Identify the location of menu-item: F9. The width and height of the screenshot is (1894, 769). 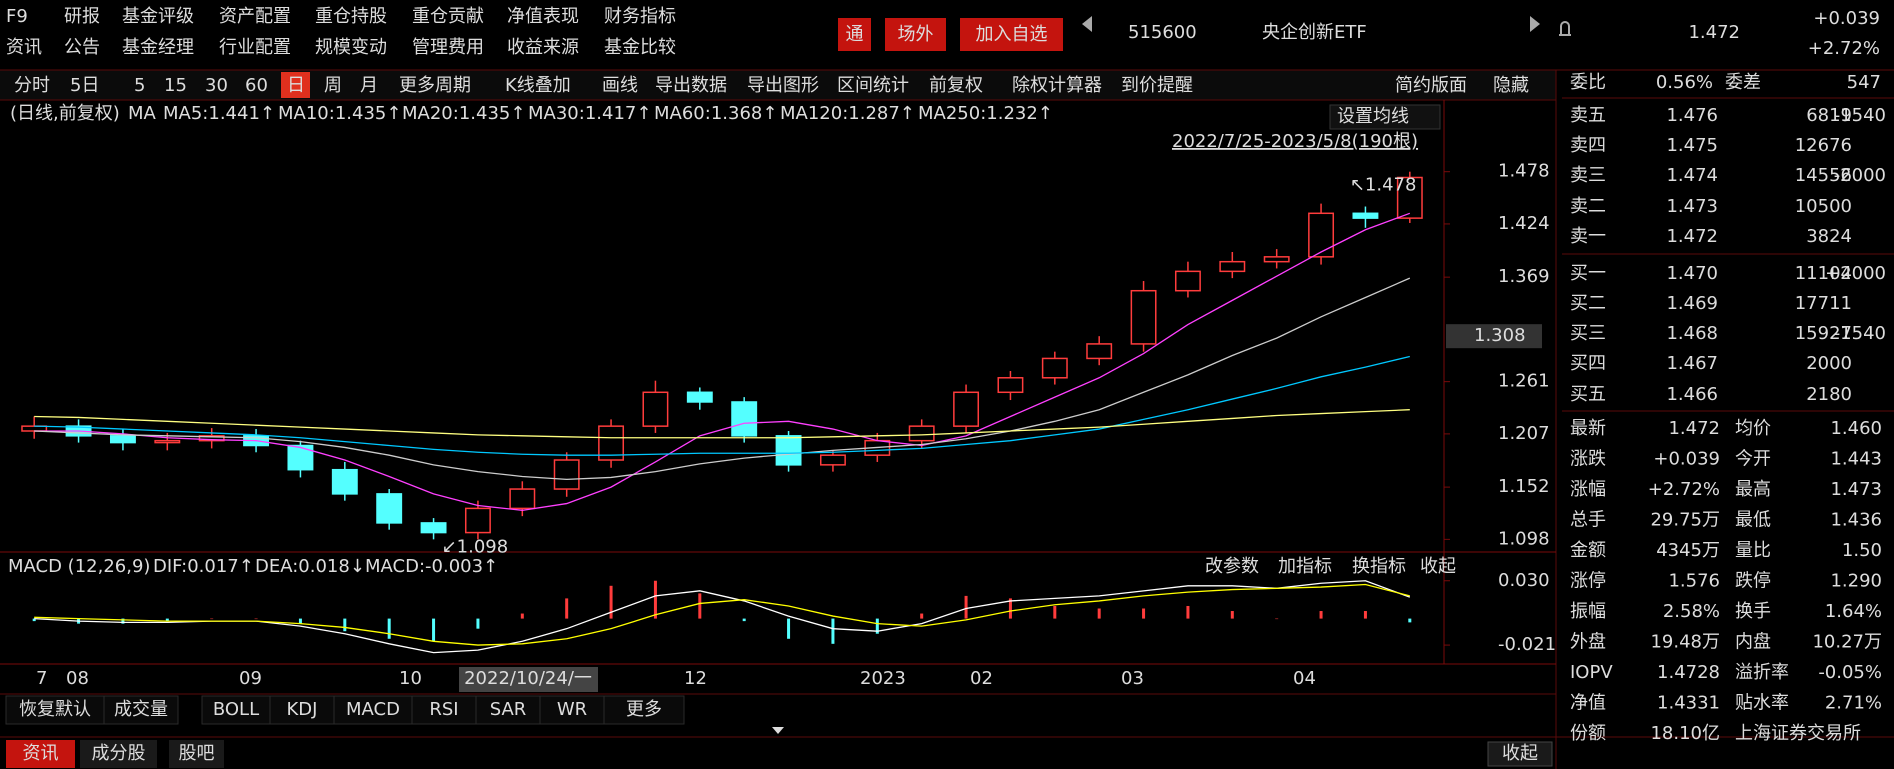
(17, 16).